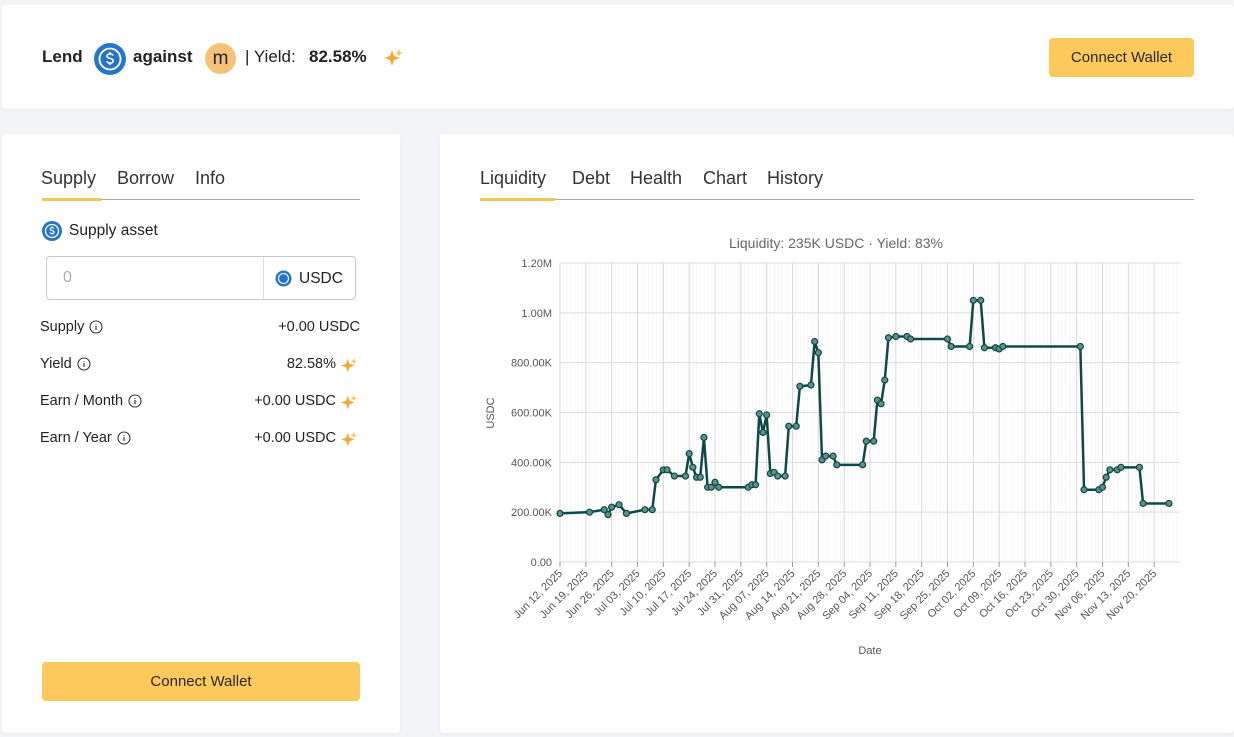 The image size is (1234, 737). I want to click on against-text: against, so click(163, 56).